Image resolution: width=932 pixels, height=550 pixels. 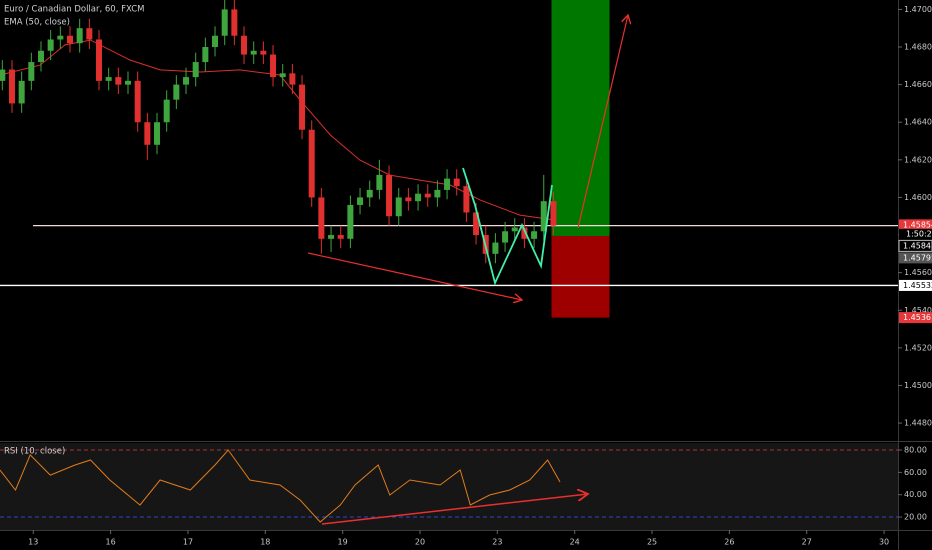 I want to click on rsi-arrow, so click(x=454, y=509).